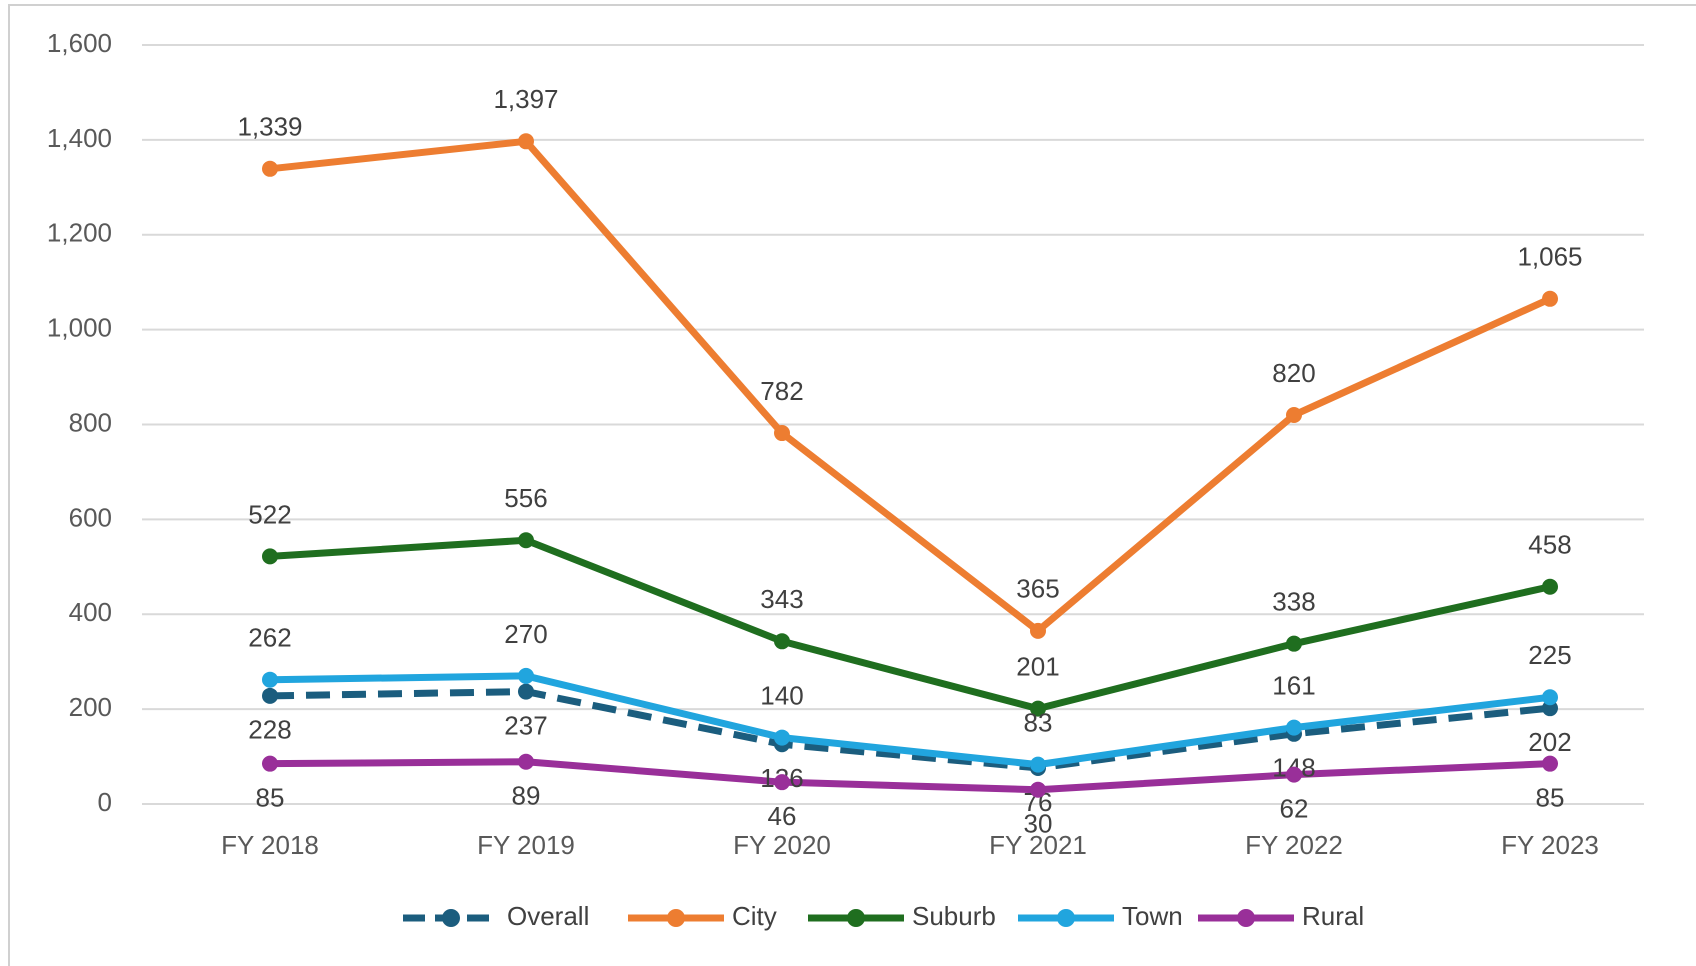 Image resolution: width=1696 pixels, height=966 pixels. I want to click on data-label: 228, so click(269, 730).